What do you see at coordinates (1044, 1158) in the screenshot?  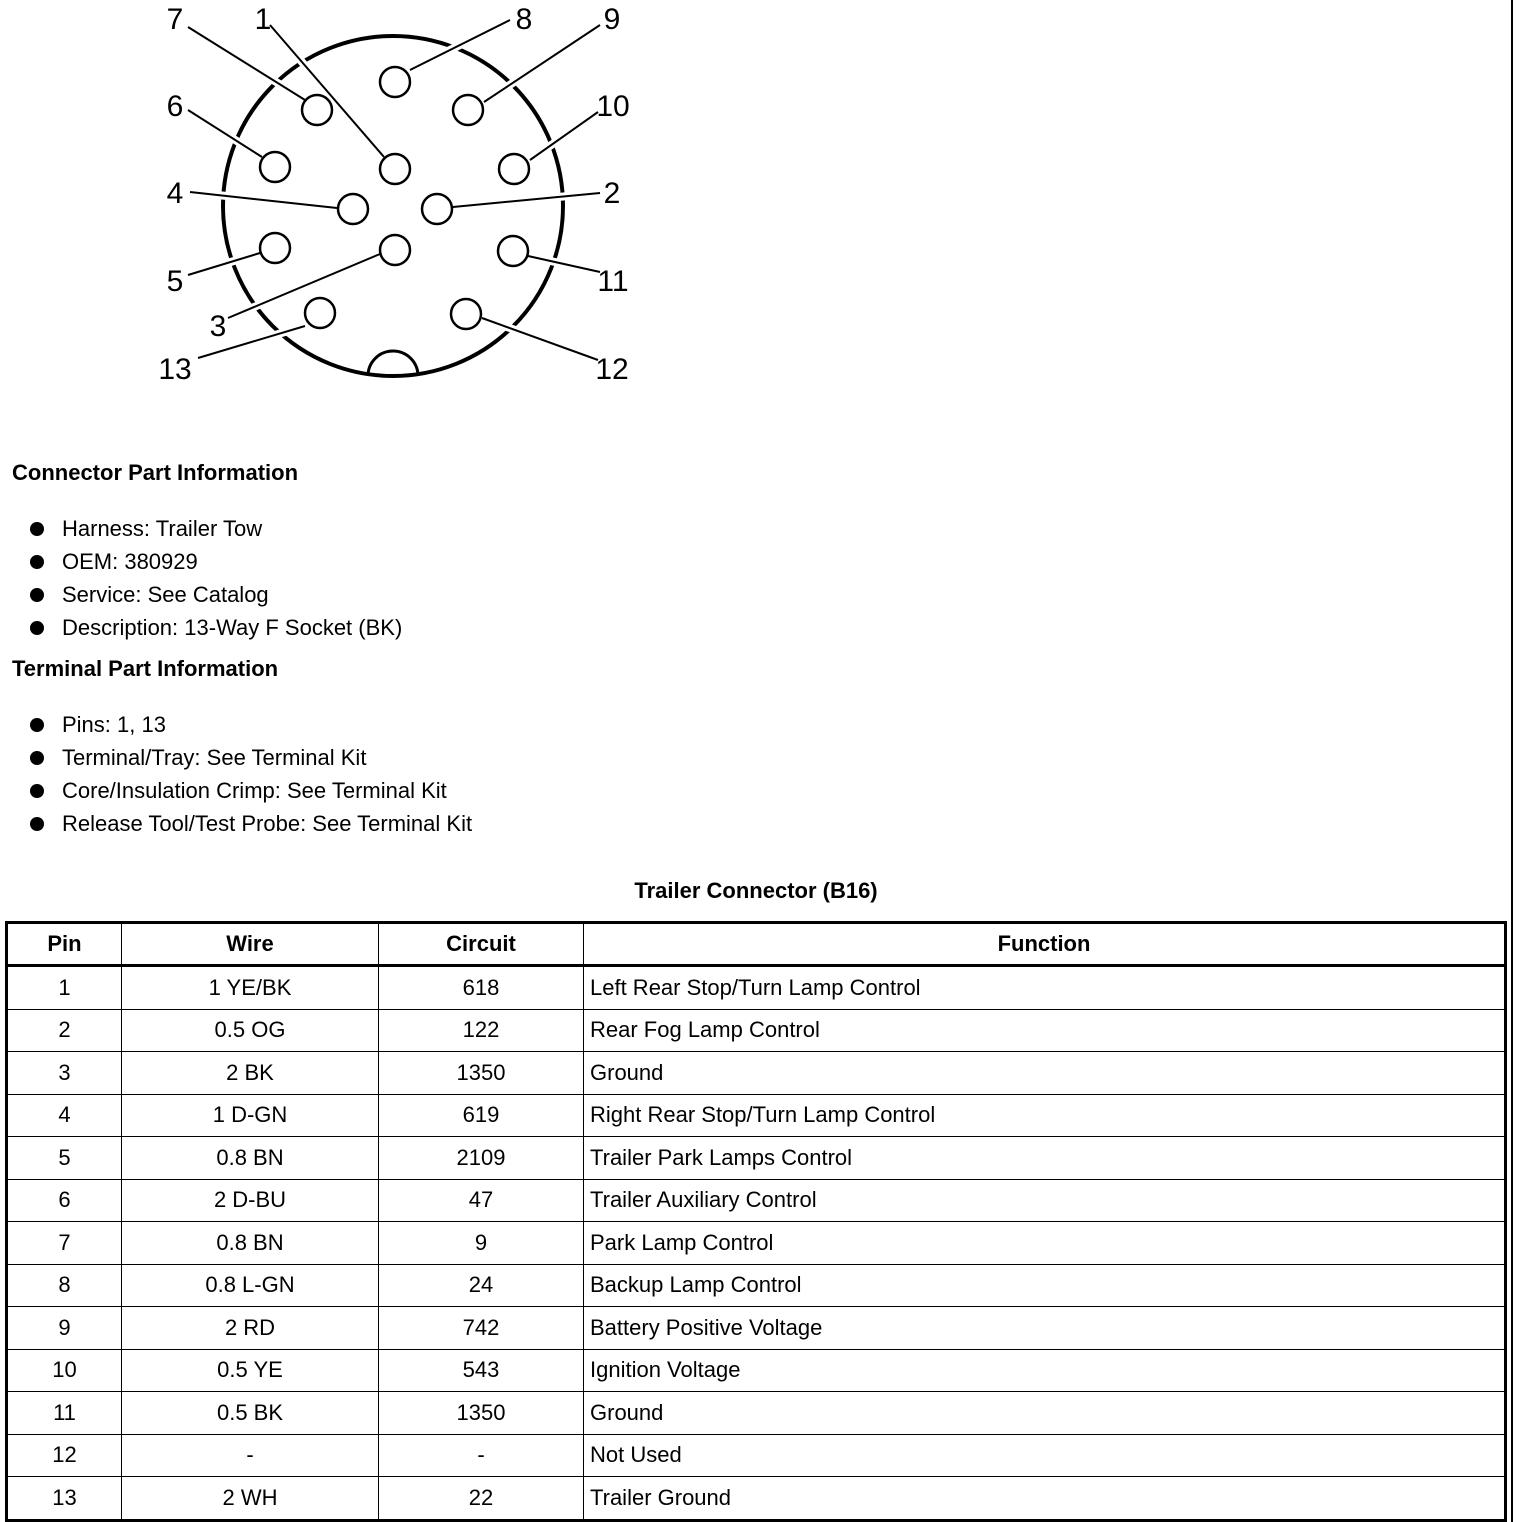 I see `cell-function: Trailer Park Lamps Control` at bounding box center [1044, 1158].